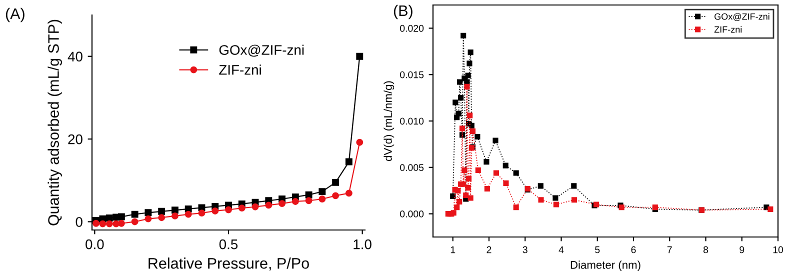 The image size is (788, 273). Describe the element at coordinates (412, 121) in the screenshot. I see `y-tick-label: 0.010` at that location.